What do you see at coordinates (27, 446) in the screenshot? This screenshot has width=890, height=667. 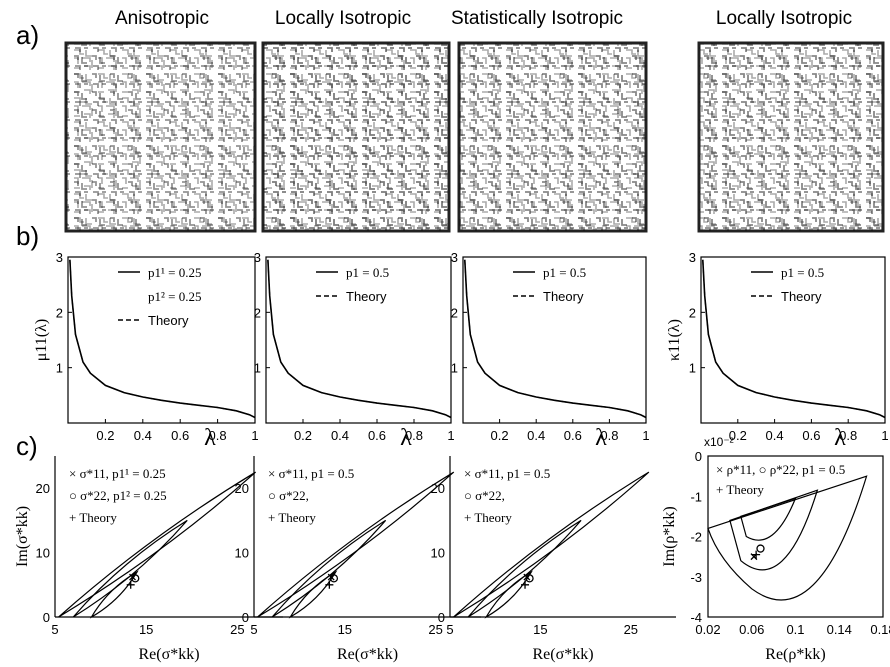 I see `row-label-c: c)` at bounding box center [27, 446].